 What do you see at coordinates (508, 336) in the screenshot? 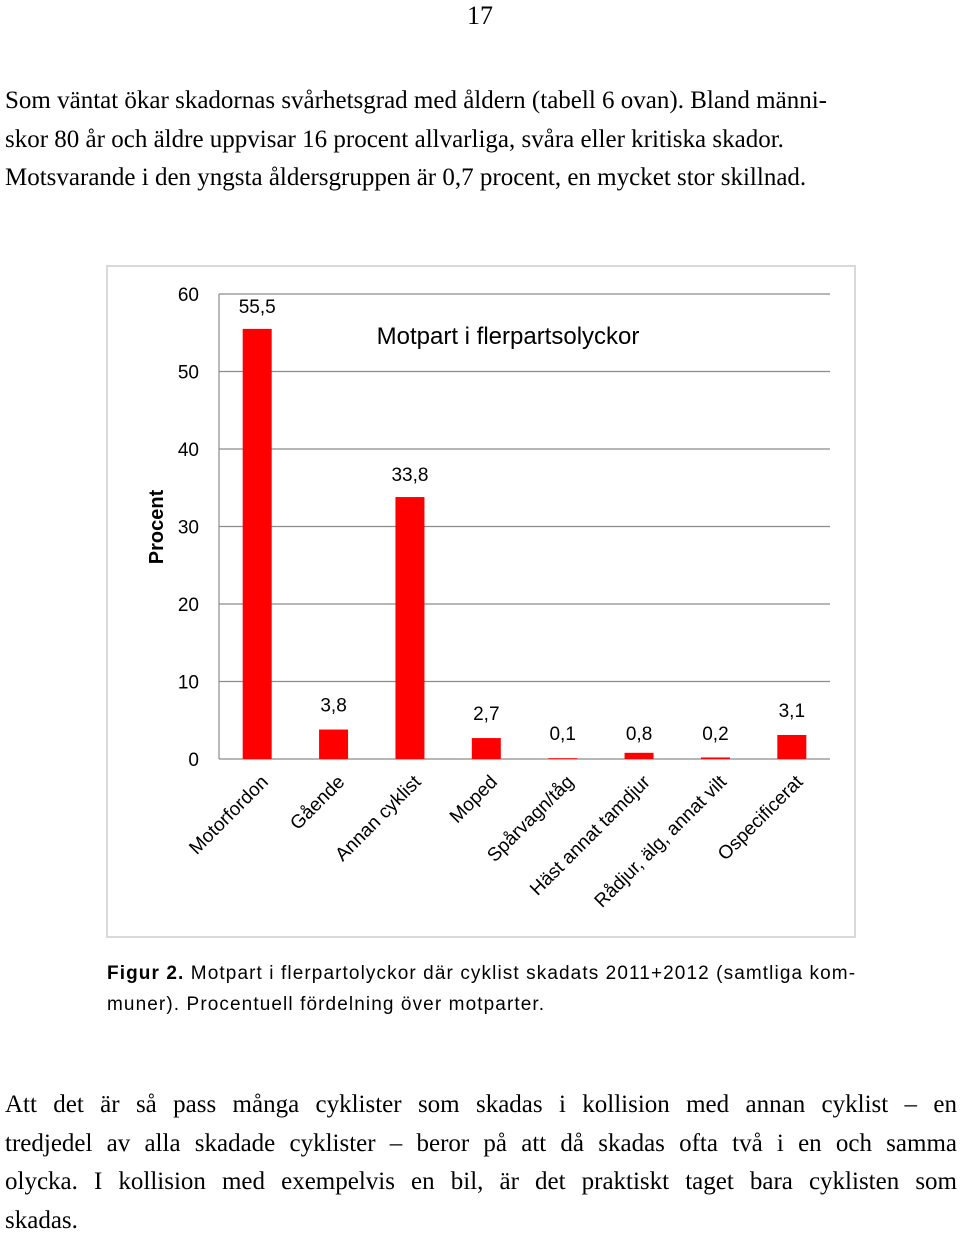
I see `chart-title: Motpart i flerpartsolyckor` at bounding box center [508, 336].